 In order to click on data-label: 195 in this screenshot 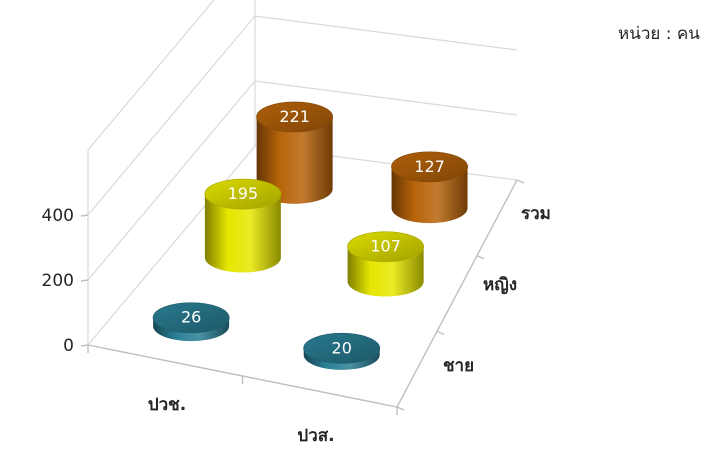, I will do `click(243, 193)`.